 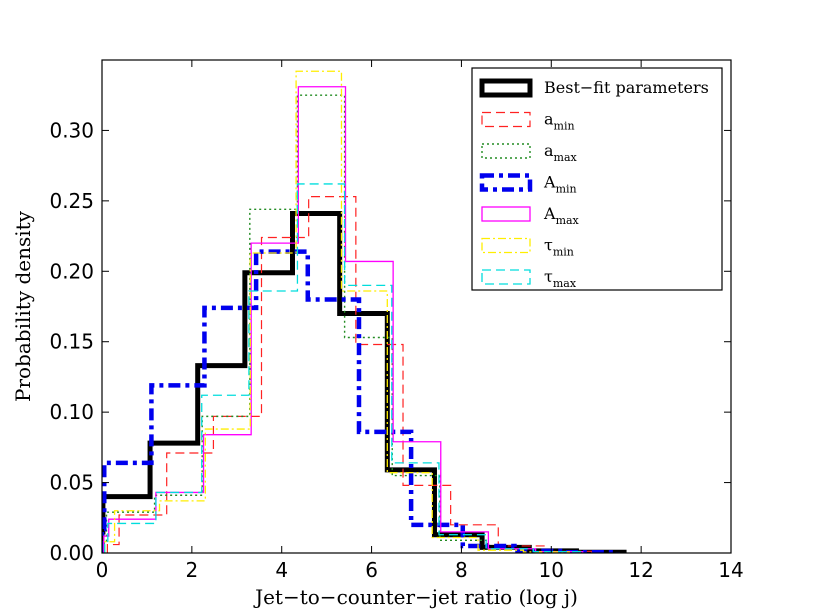 What do you see at coordinates (640, 570) in the screenshot?
I see `x-tick-label: 12` at bounding box center [640, 570].